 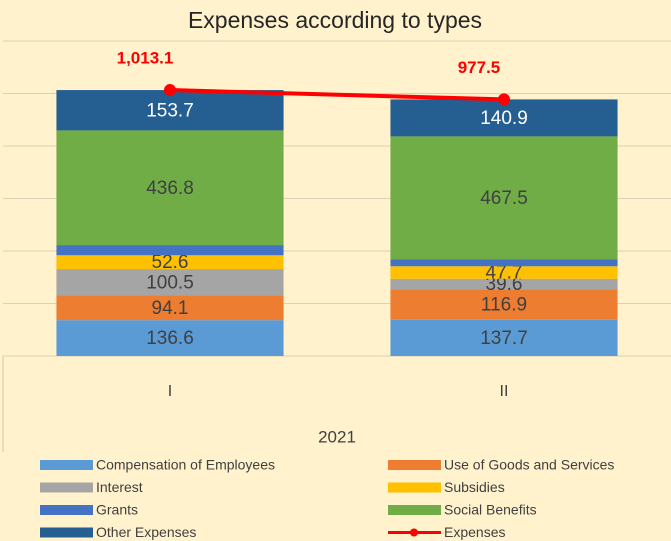 I want to click on data-label: 116.9, so click(x=504, y=305).